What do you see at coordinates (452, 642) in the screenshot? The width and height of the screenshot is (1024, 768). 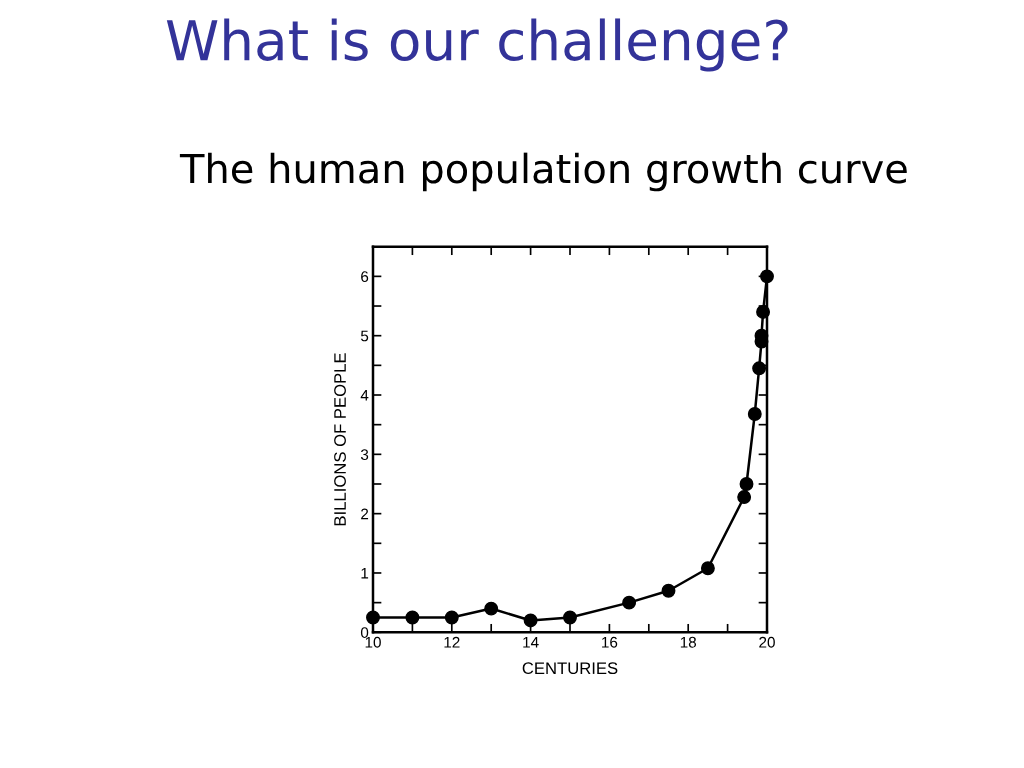 I see `x-tick-label: 12` at bounding box center [452, 642].